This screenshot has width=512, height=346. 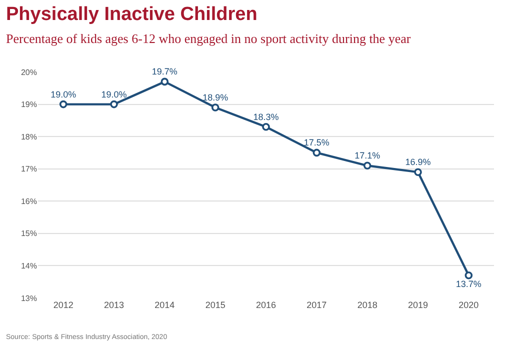 What do you see at coordinates (215, 305) in the screenshot?
I see `x-tick-label: 2015` at bounding box center [215, 305].